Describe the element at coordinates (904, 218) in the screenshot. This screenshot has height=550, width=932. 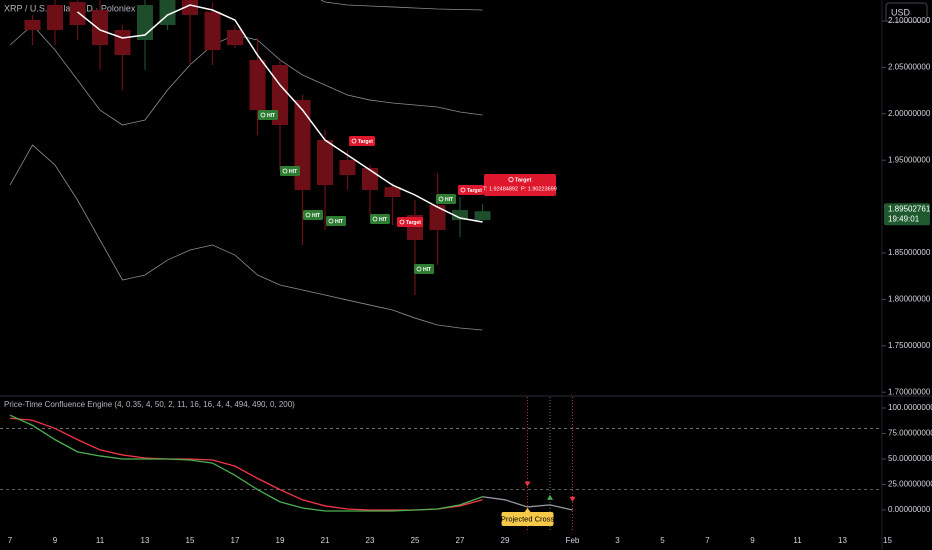
I see `countdown-label: 19:49:01` at that location.